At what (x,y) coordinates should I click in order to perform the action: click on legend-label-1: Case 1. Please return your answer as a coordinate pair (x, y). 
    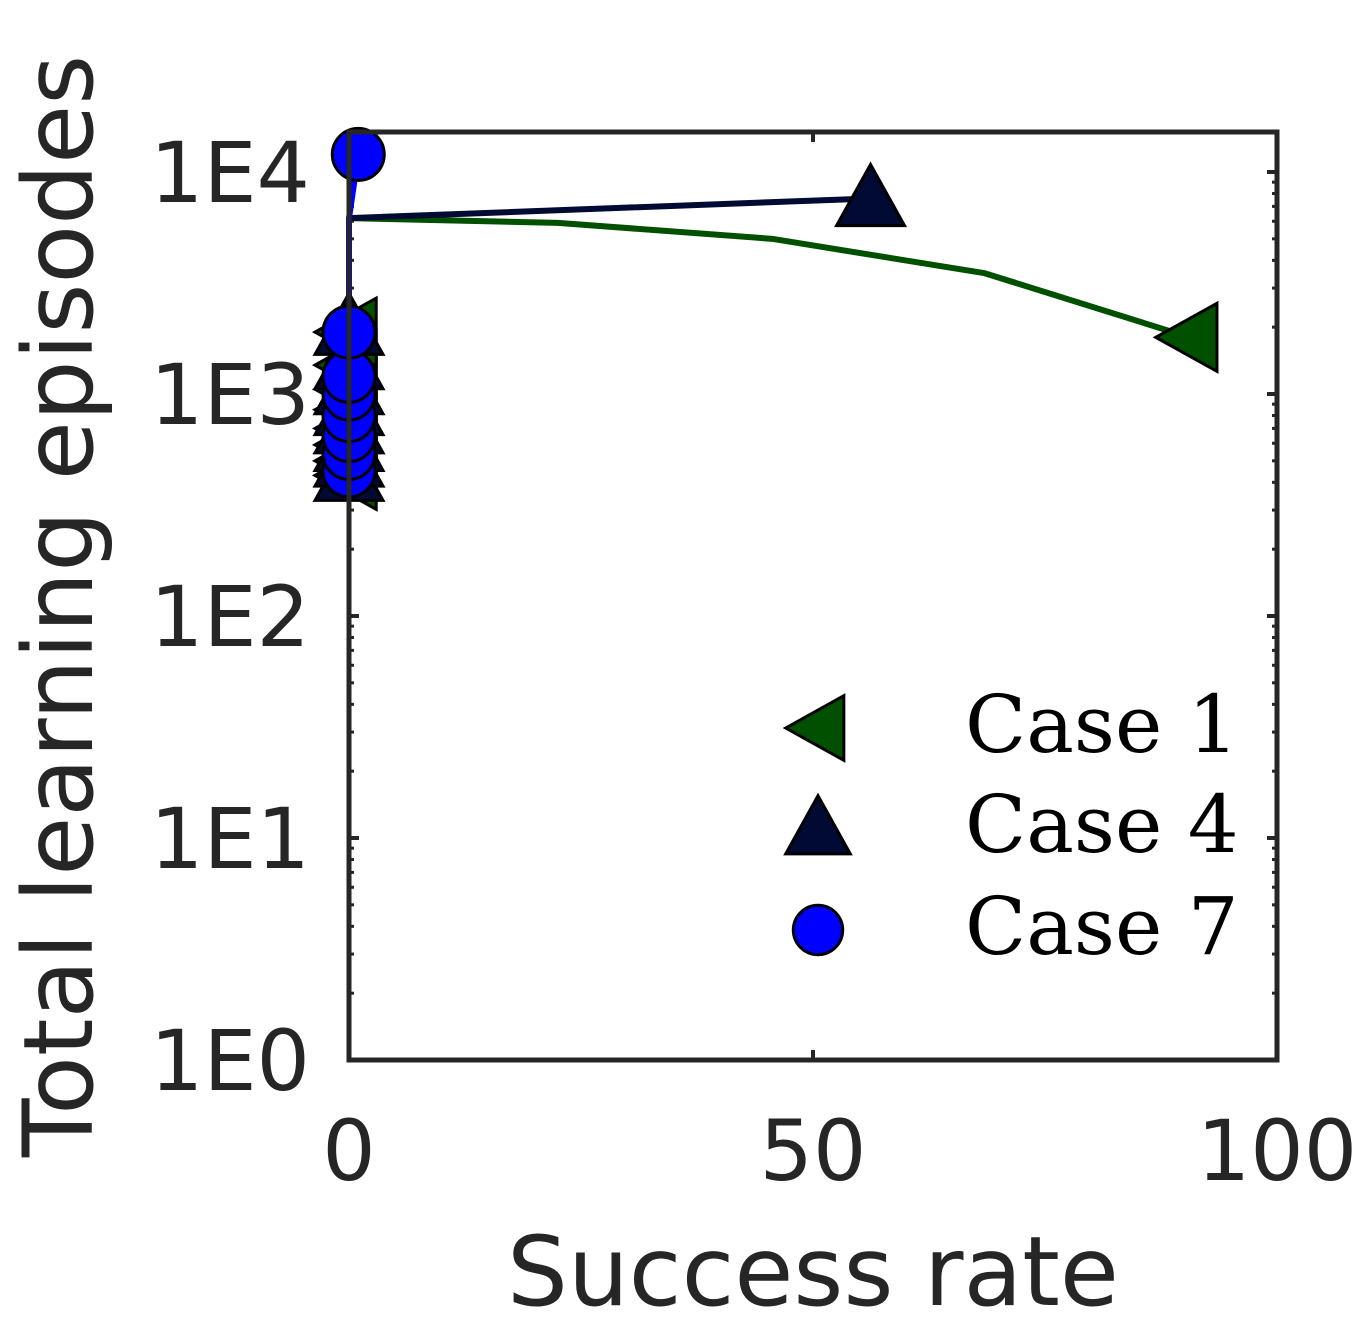
    Looking at the image, I should click on (1102, 724).